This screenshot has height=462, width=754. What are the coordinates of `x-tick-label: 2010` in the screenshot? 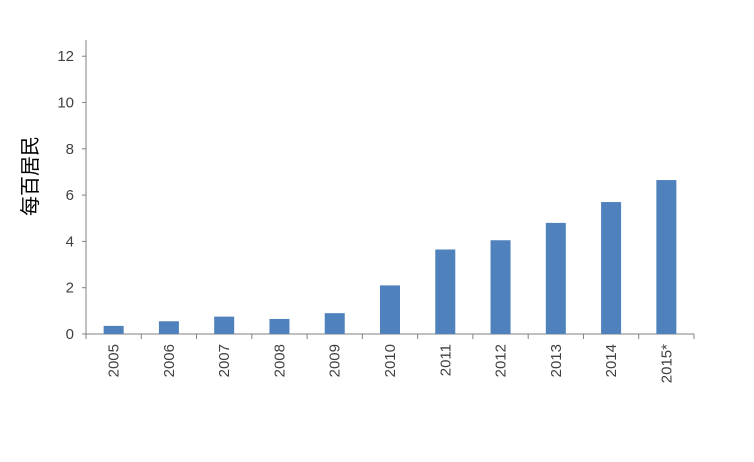 It's located at (390, 360).